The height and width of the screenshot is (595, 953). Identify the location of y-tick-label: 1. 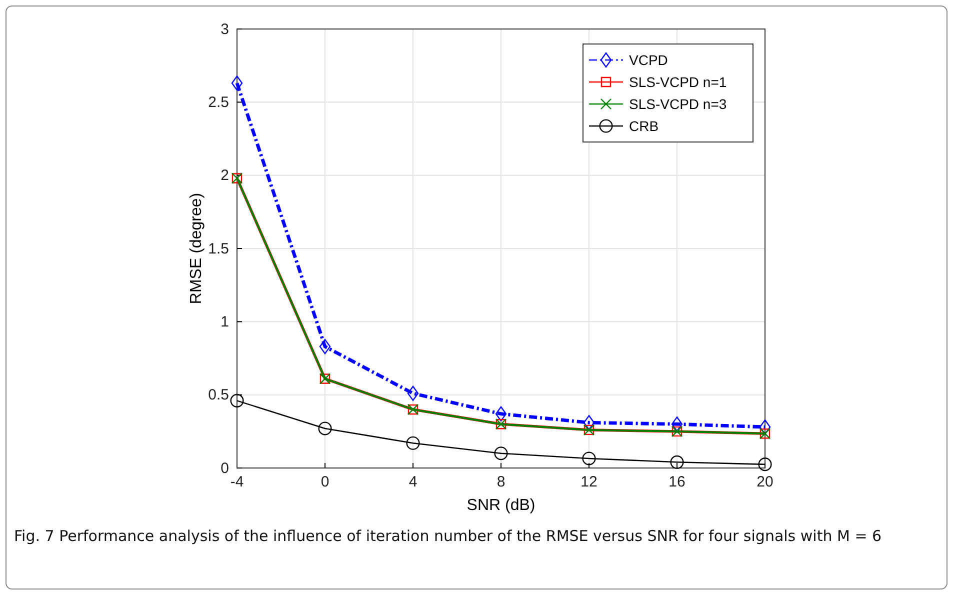
(224, 321).